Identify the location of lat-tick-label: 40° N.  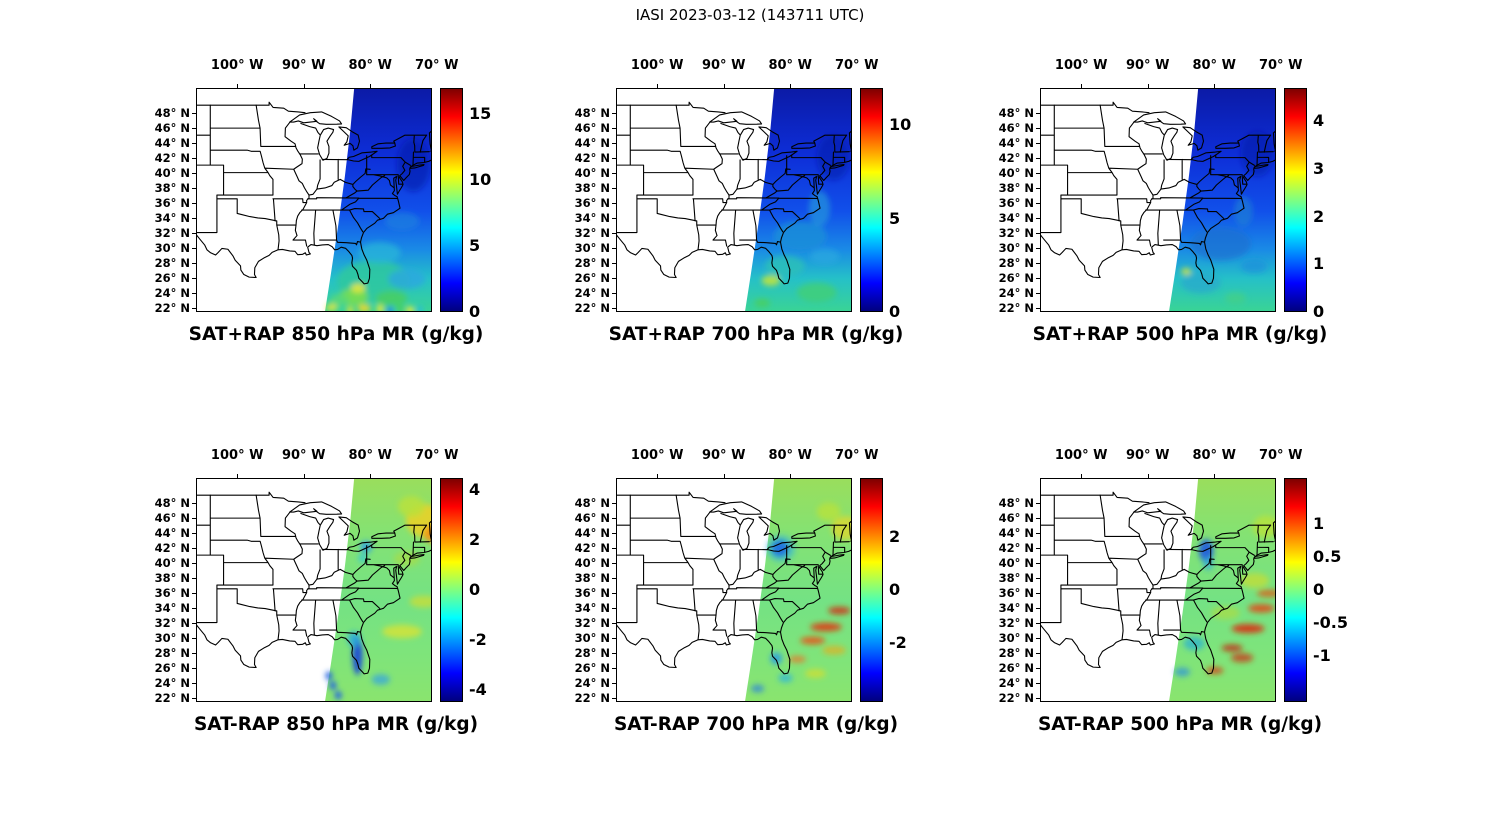
(172, 172).